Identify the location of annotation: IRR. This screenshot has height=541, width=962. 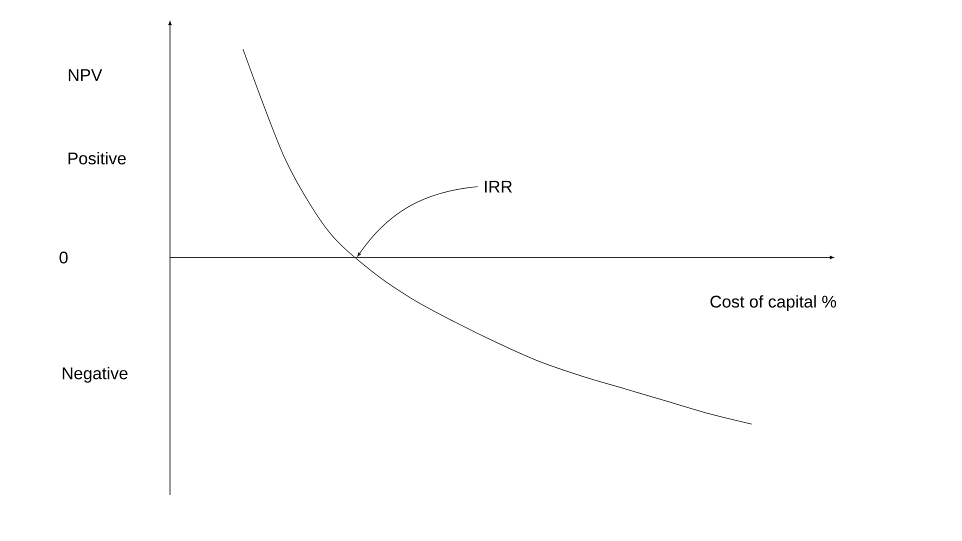
(498, 186).